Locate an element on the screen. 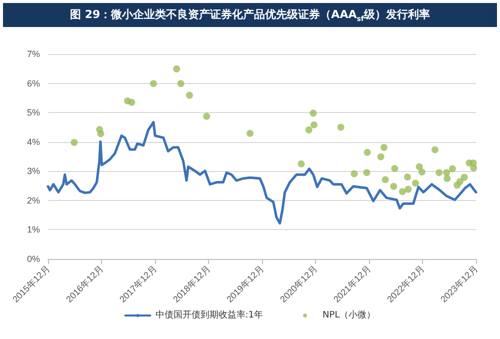 This screenshot has height=339, width=500. y-tick-label: 0% is located at coordinates (33, 259).